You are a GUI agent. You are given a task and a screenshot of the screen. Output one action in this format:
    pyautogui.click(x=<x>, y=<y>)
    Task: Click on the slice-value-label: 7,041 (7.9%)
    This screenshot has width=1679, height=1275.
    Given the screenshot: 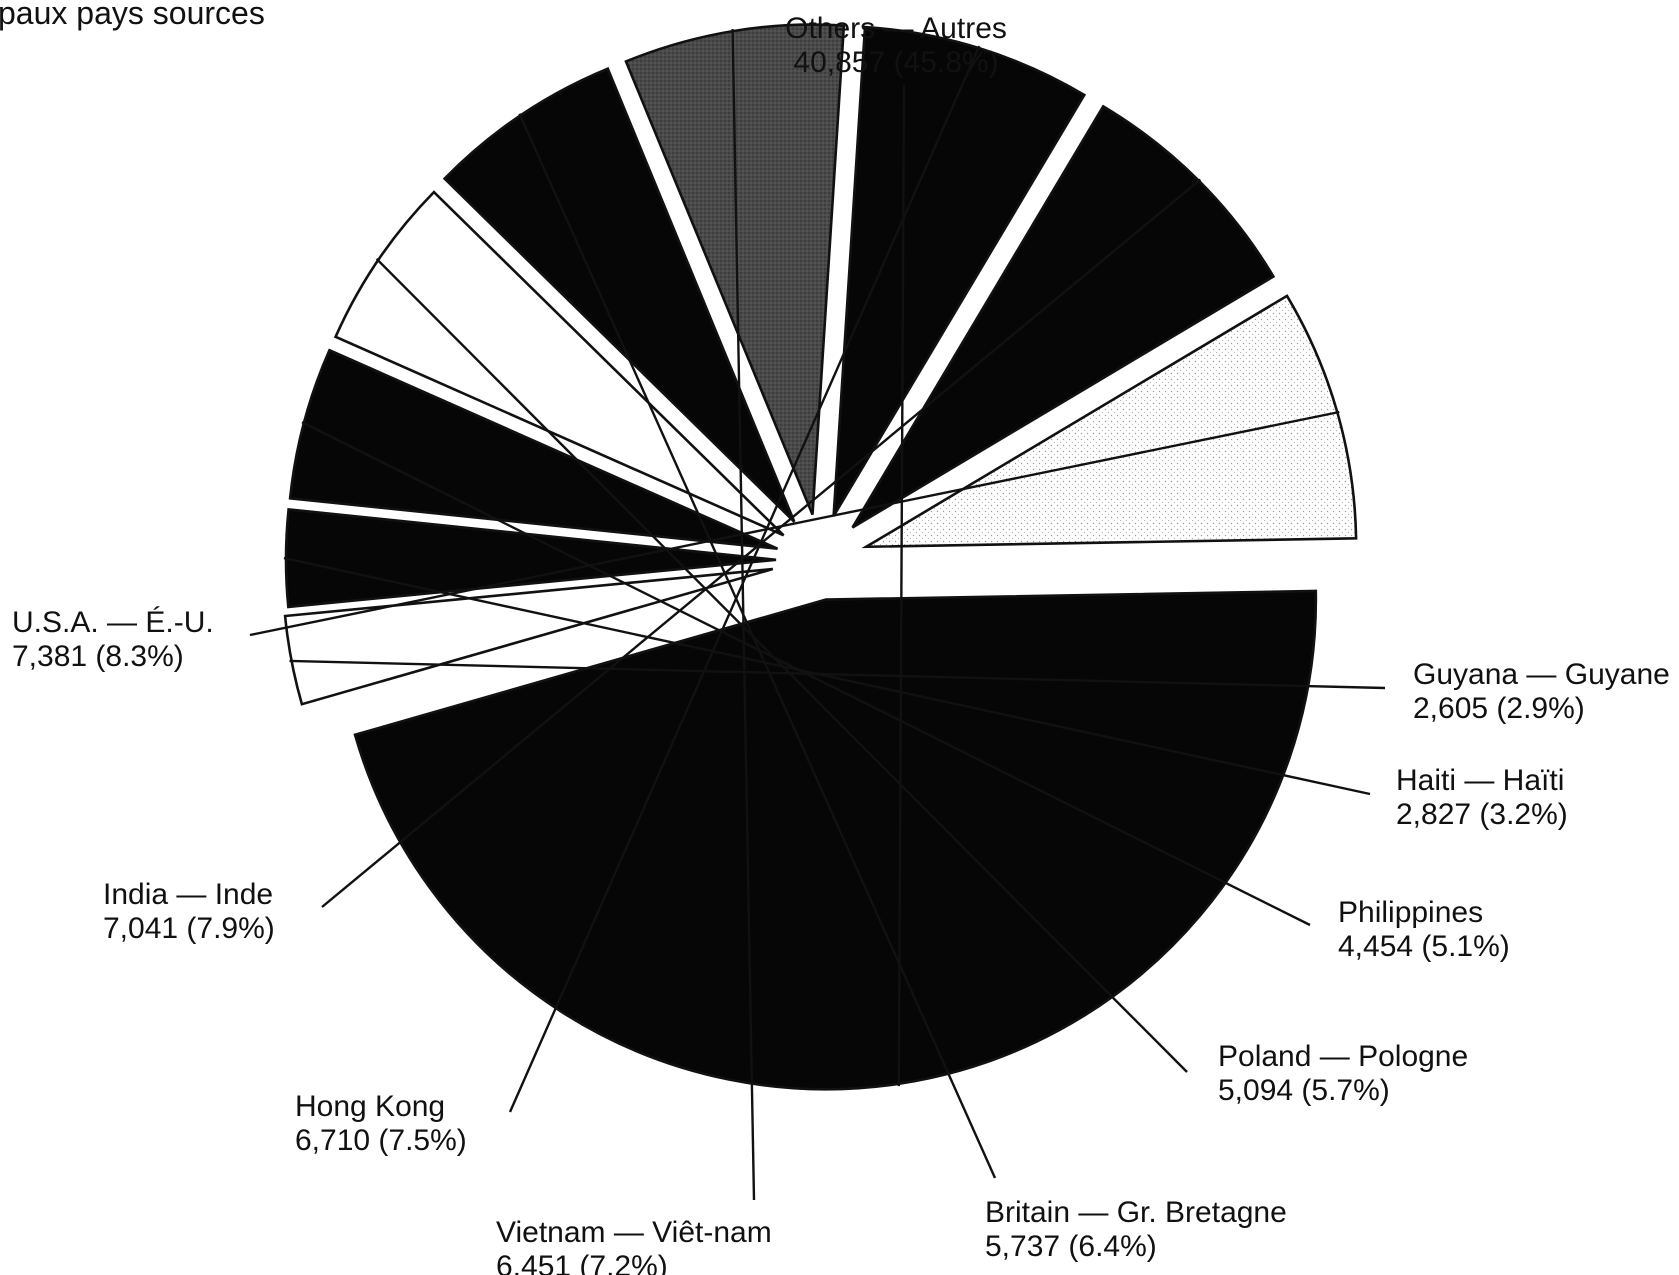 What is the action you would take?
    pyautogui.click(x=189, y=928)
    